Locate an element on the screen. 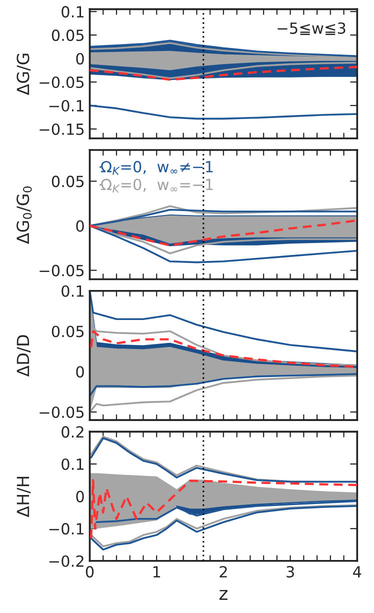 This screenshot has width=374, height=613. y-tick-label: 0.2 is located at coordinates (73, 432).